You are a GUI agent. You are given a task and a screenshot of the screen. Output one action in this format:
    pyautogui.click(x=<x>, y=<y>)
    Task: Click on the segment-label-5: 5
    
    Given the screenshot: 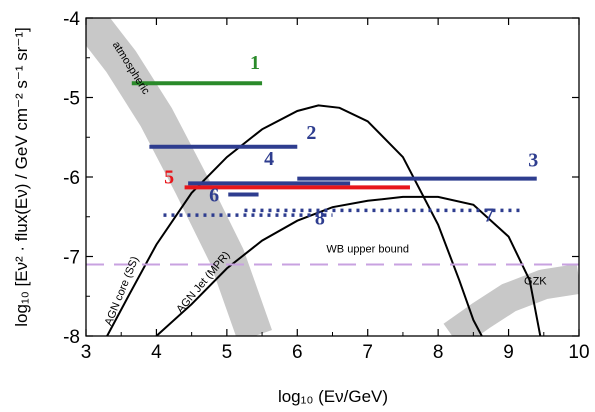 What is the action you would take?
    pyautogui.click(x=169, y=177)
    